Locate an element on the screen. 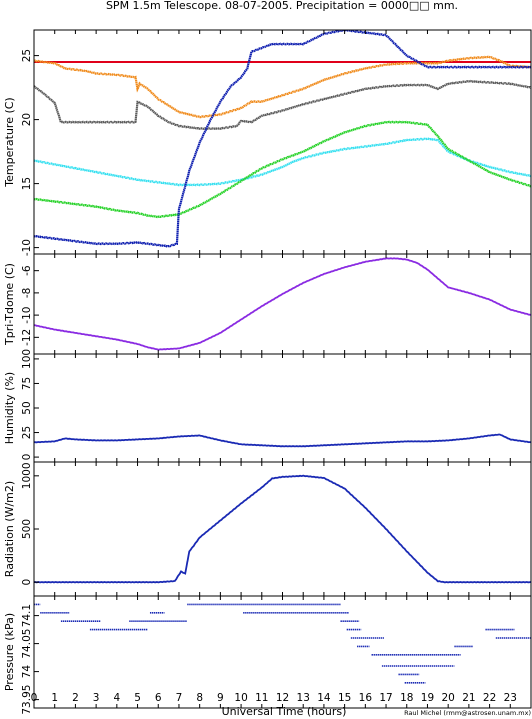 Image resolution: width=532 pixels, height=719 pixels. y-axis-label: Pressure (kPa) is located at coordinates (9, 652).